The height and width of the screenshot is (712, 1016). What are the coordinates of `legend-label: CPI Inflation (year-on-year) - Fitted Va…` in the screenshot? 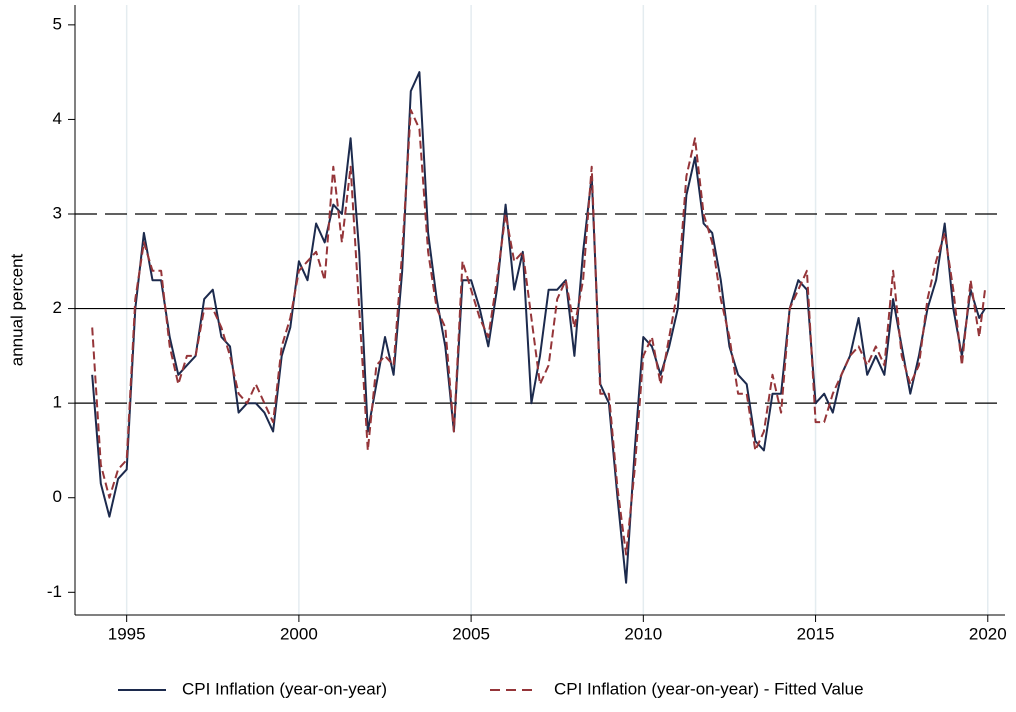 It's located at (709, 688).